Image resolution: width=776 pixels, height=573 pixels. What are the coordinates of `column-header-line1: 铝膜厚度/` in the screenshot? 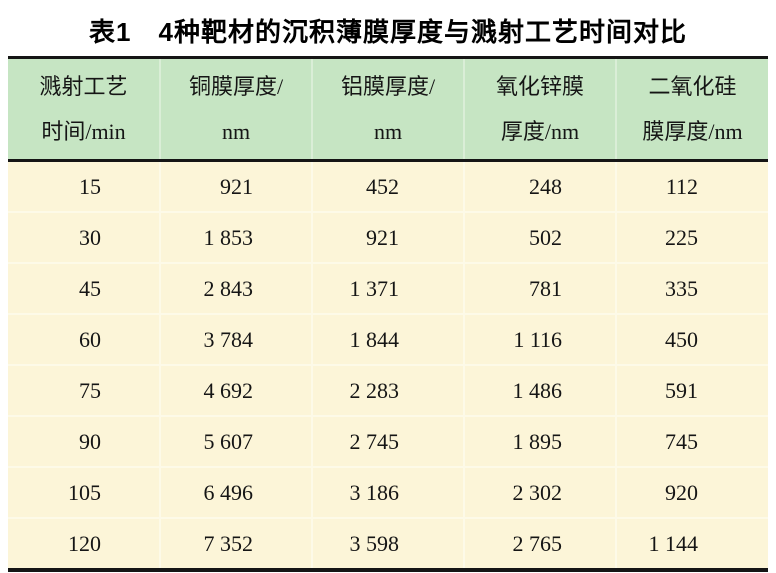 It's located at (388, 86).